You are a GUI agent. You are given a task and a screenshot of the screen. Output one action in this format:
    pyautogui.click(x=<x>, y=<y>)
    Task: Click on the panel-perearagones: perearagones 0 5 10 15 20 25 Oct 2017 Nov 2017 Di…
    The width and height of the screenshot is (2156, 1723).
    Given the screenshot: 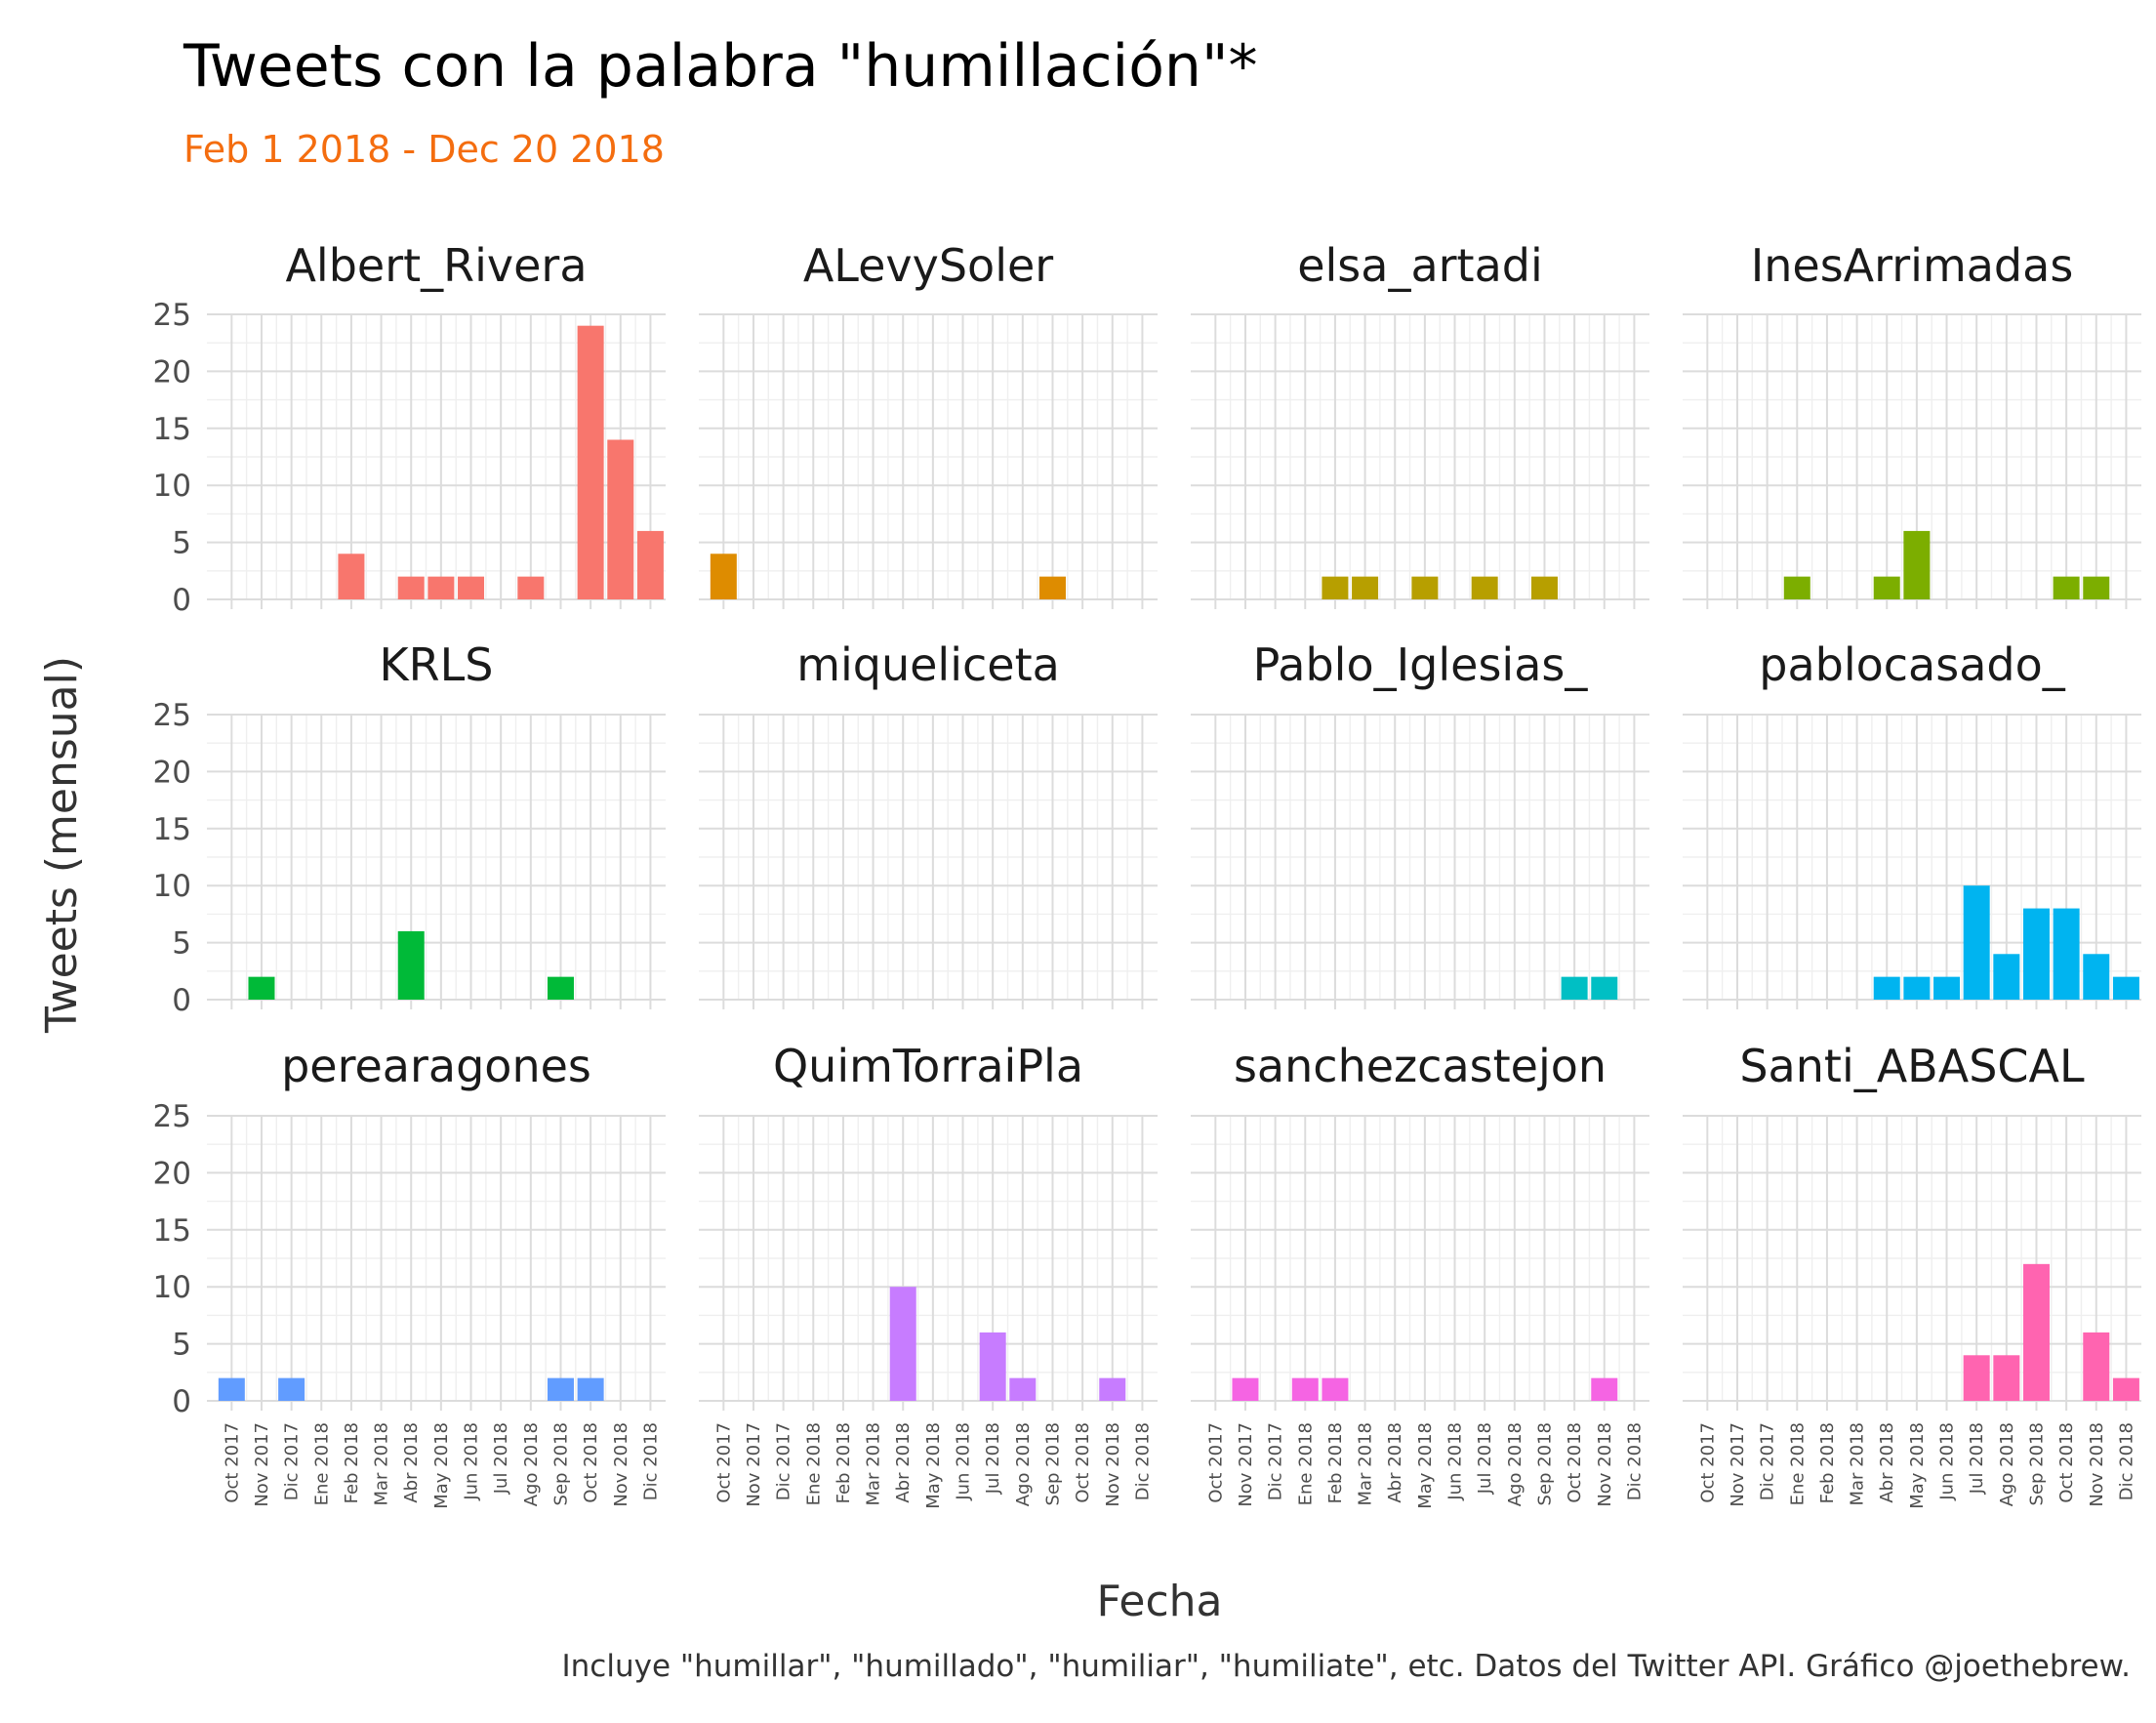 What is the action you would take?
    pyautogui.click(x=409, y=1274)
    